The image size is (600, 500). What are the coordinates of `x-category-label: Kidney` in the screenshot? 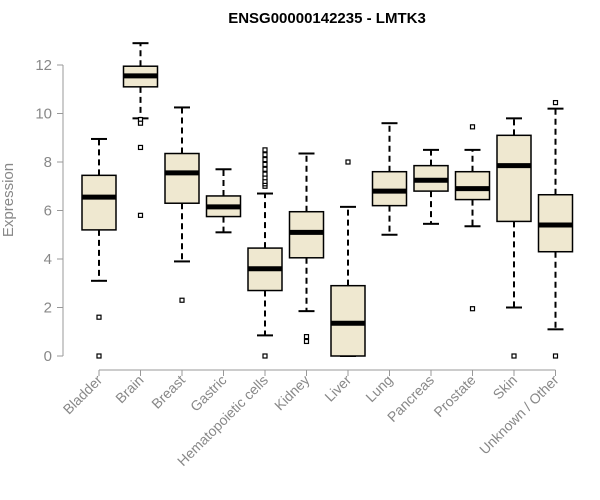 It's located at (292, 393).